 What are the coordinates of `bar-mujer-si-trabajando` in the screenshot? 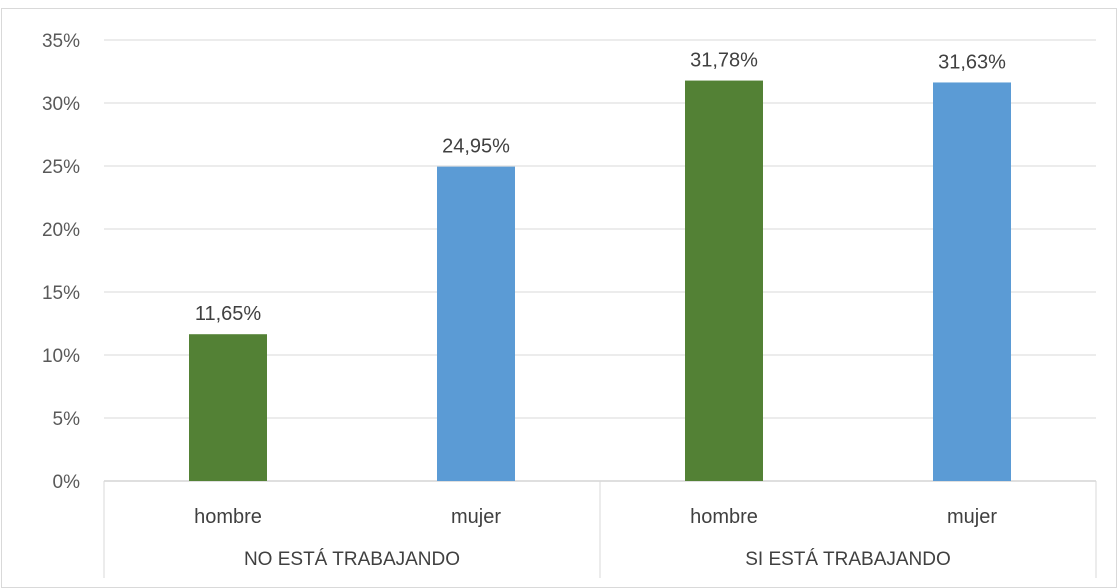 It's located at (972, 281).